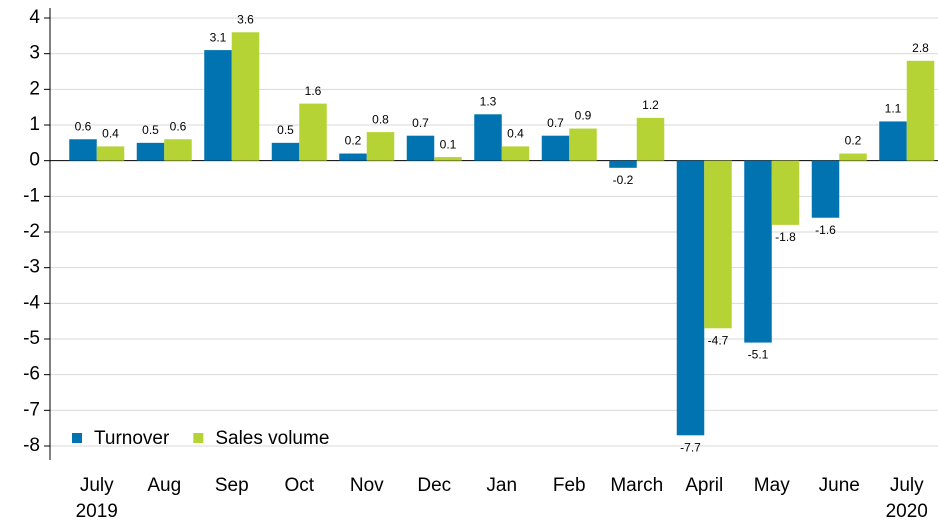  What do you see at coordinates (31, 195) in the screenshot?
I see `y-tick-label: -1` at bounding box center [31, 195].